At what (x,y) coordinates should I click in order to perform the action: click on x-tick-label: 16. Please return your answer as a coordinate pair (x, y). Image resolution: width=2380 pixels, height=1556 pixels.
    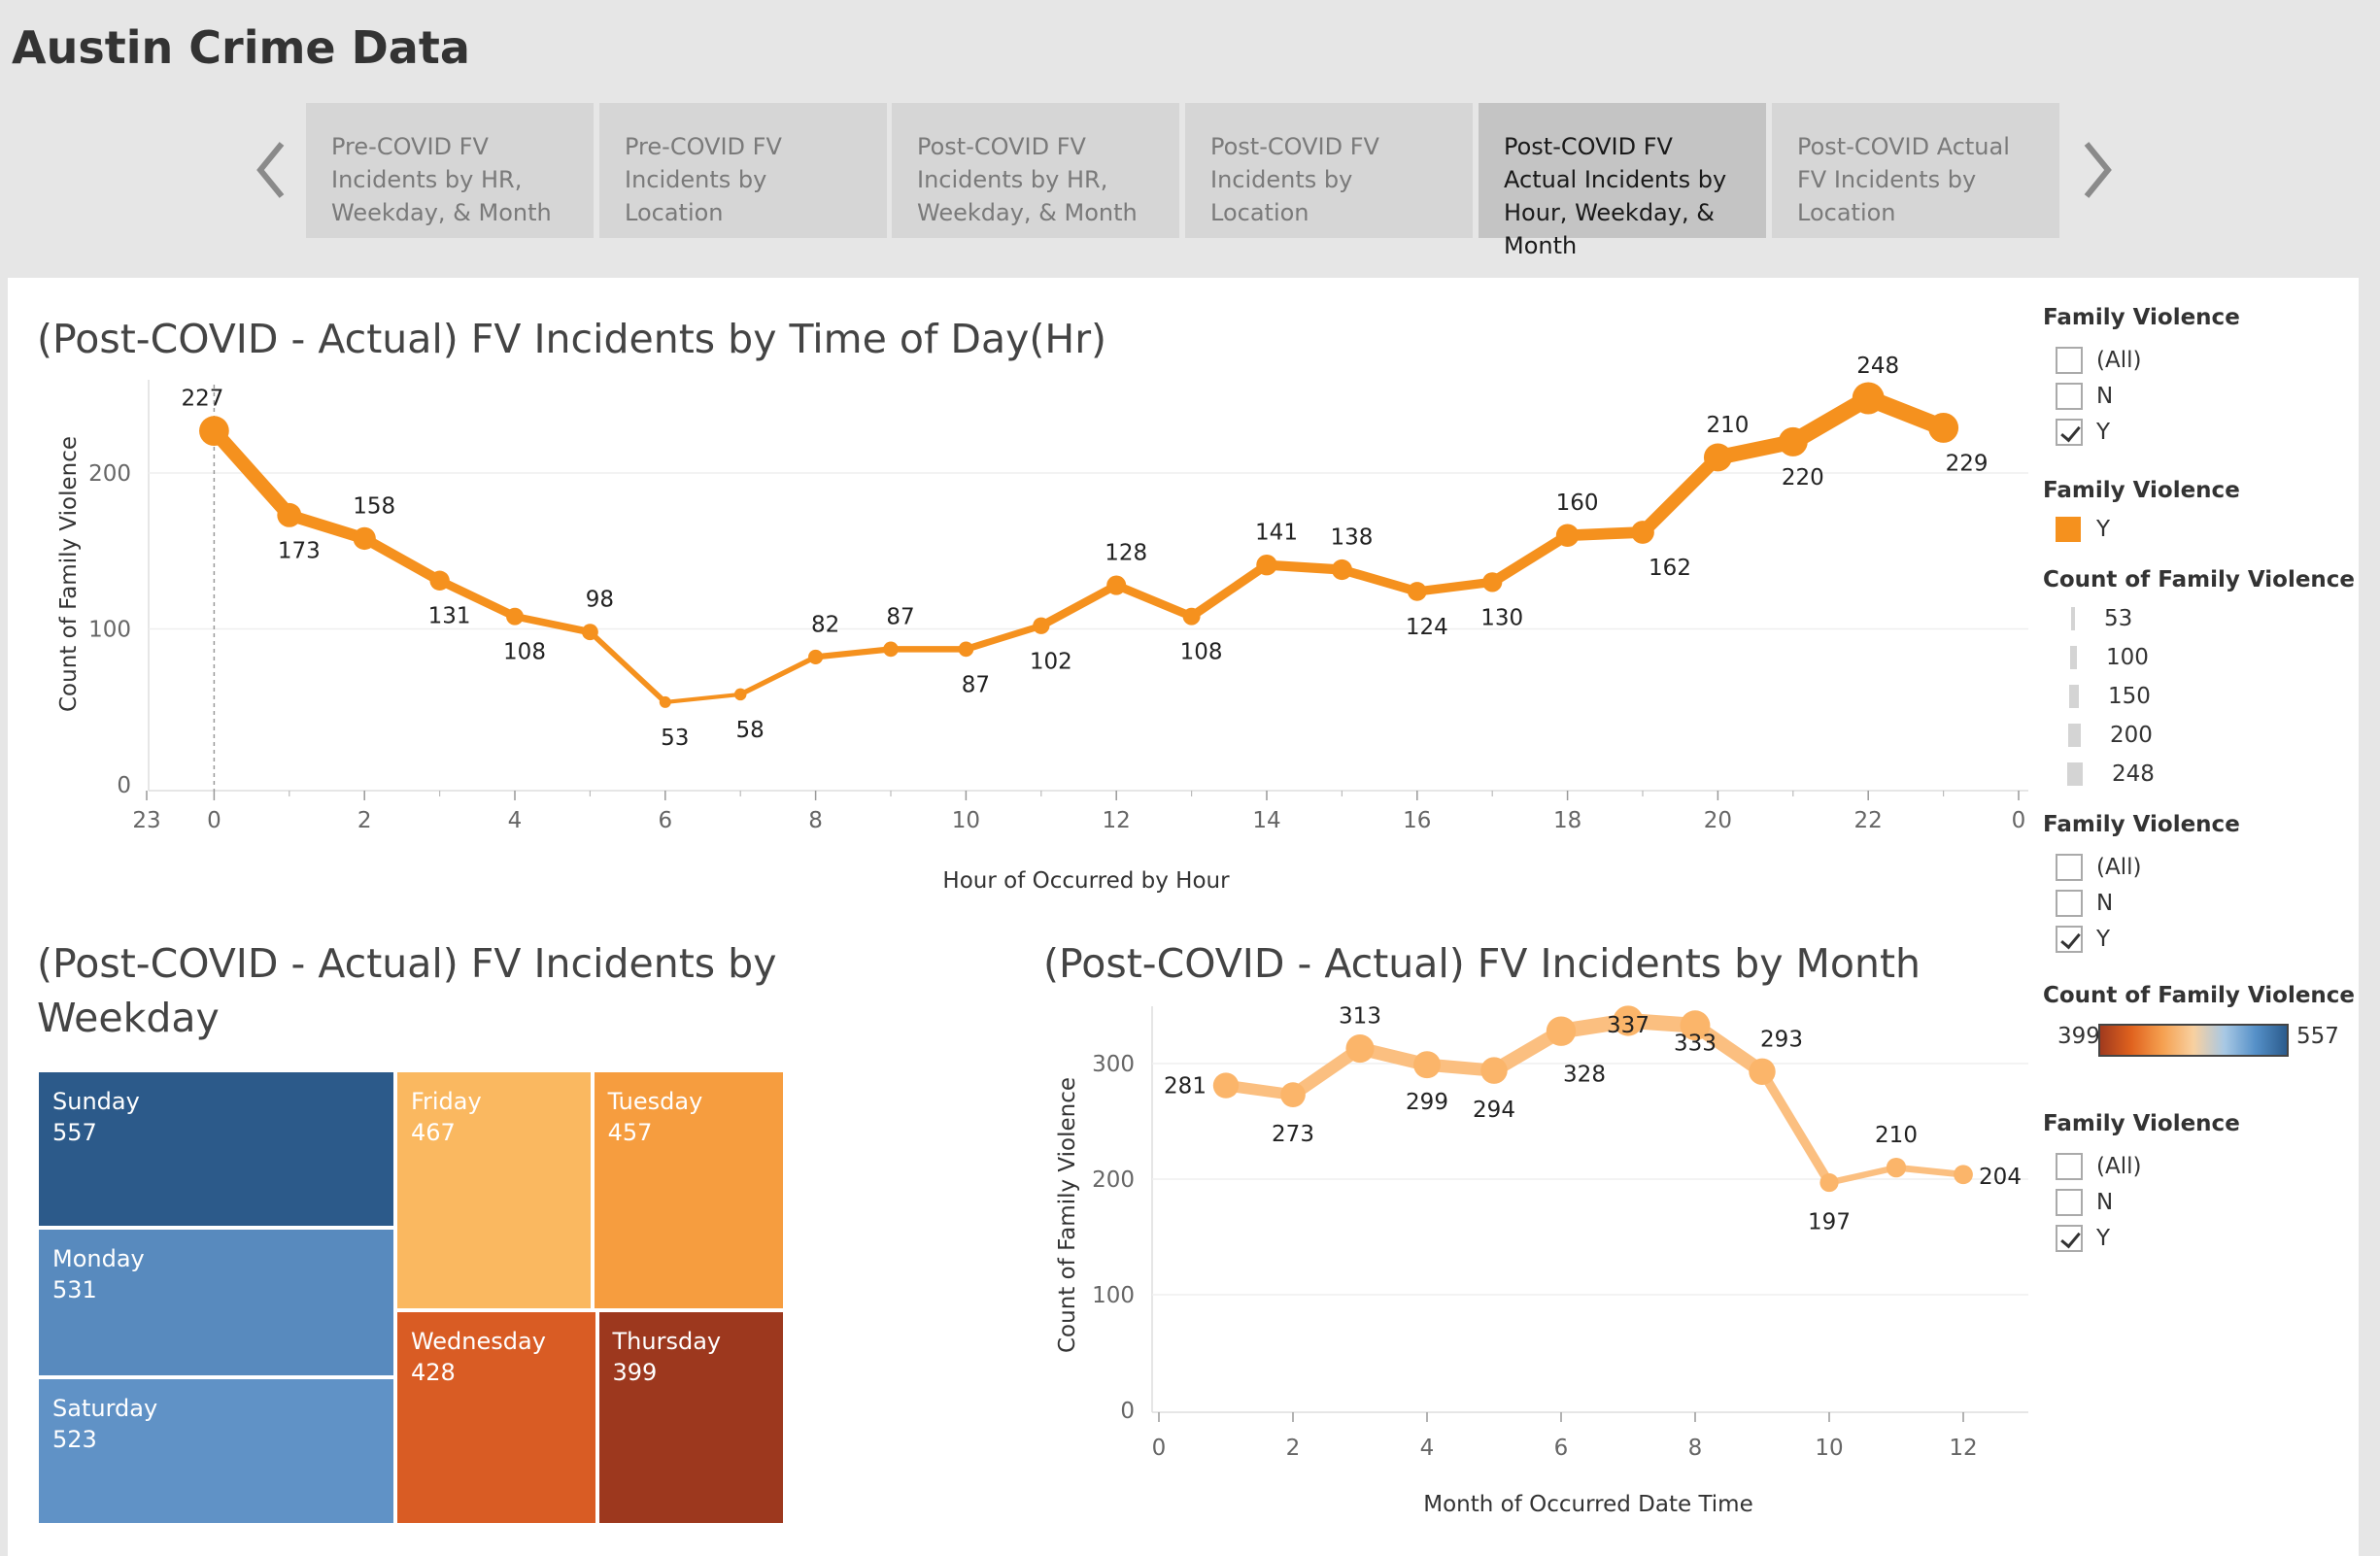
    Looking at the image, I should click on (1417, 820).